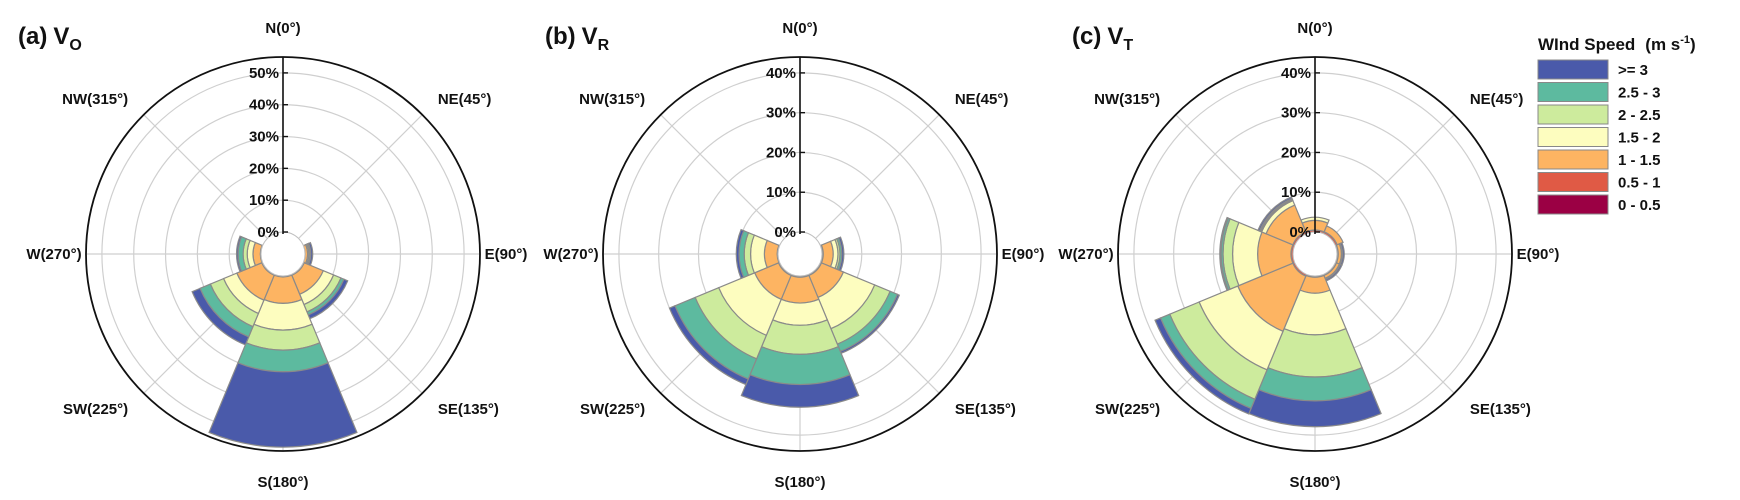  Describe the element at coordinates (1639, 183) in the screenshot. I see `legend-label: 0.5 - 1` at that location.